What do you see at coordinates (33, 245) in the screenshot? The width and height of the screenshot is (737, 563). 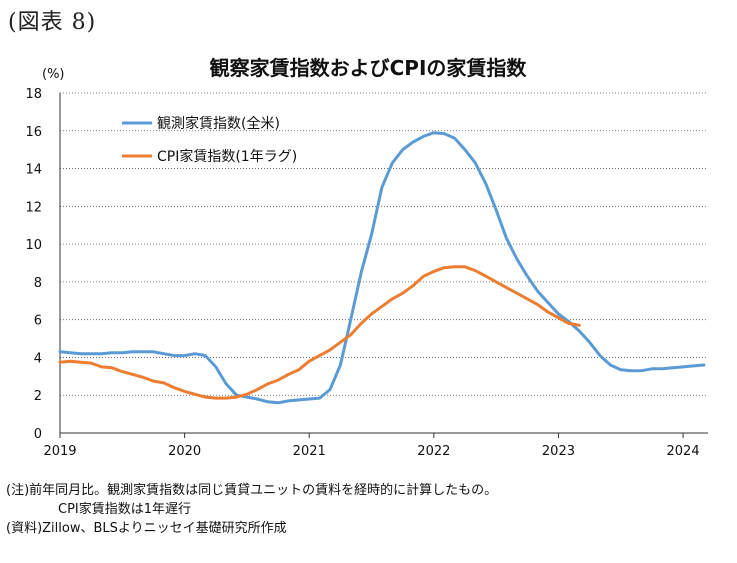 I see `y-tick-10: 10` at bounding box center [33, 245].